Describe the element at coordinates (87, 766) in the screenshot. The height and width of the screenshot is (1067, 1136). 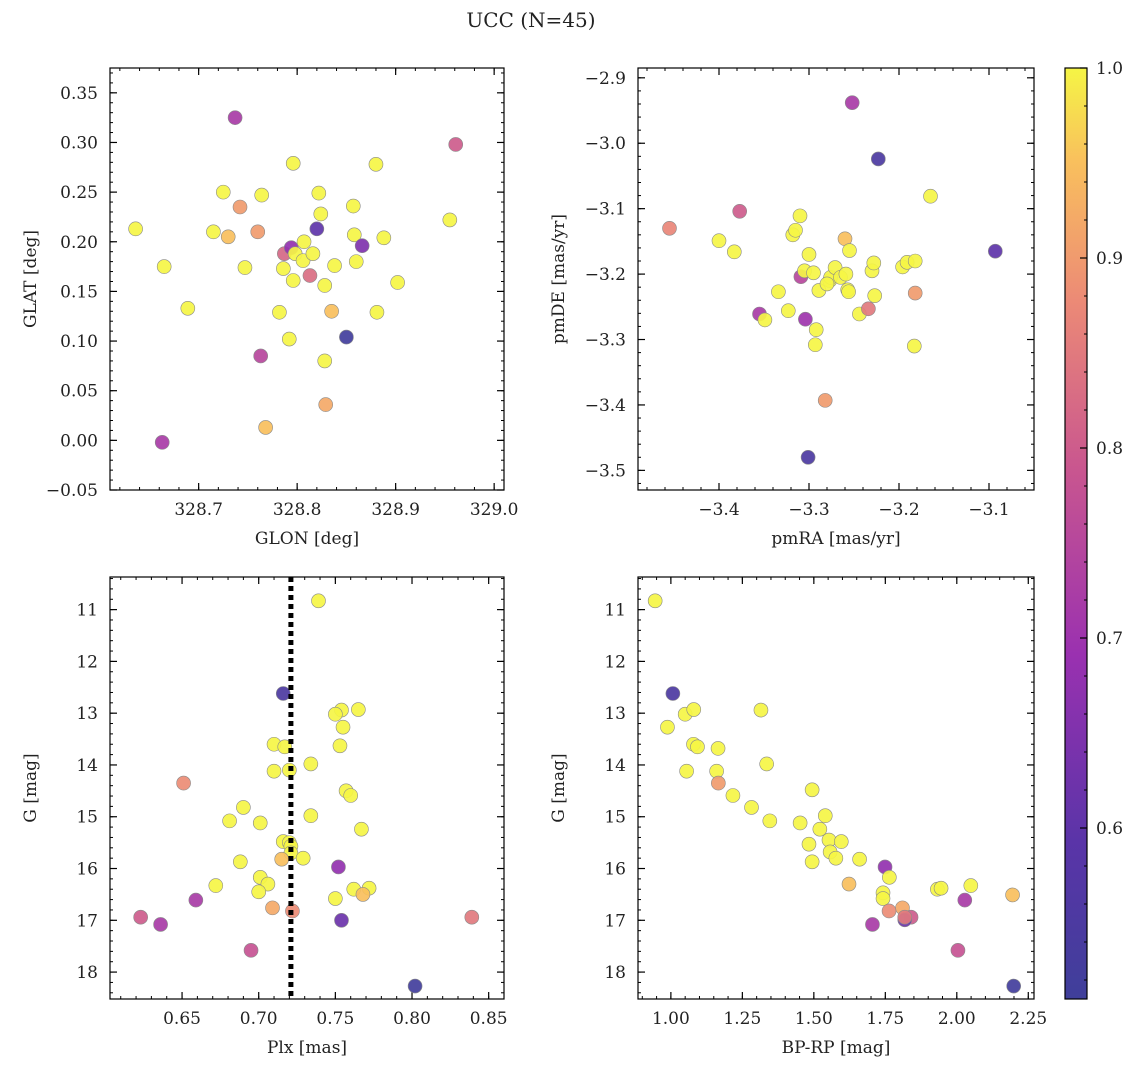
I see `y-tick-label: 14` at that location.